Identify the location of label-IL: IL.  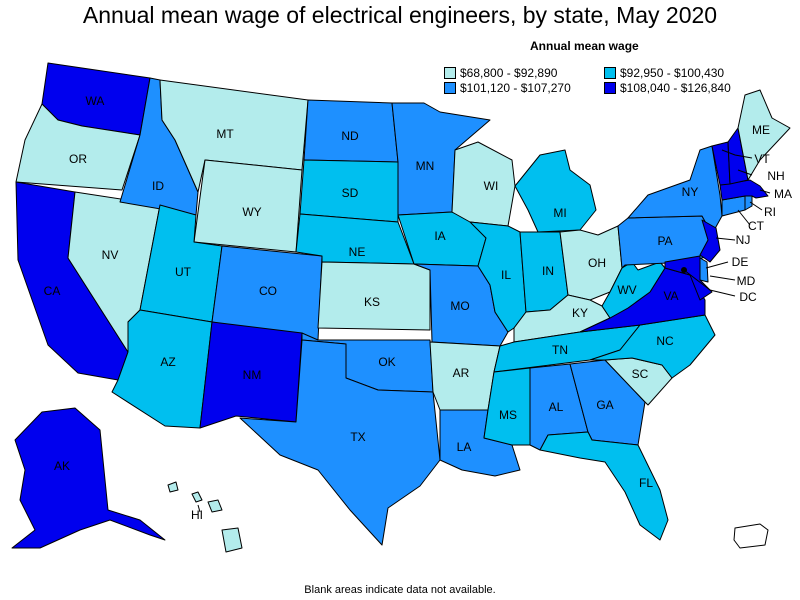
(506, 275).